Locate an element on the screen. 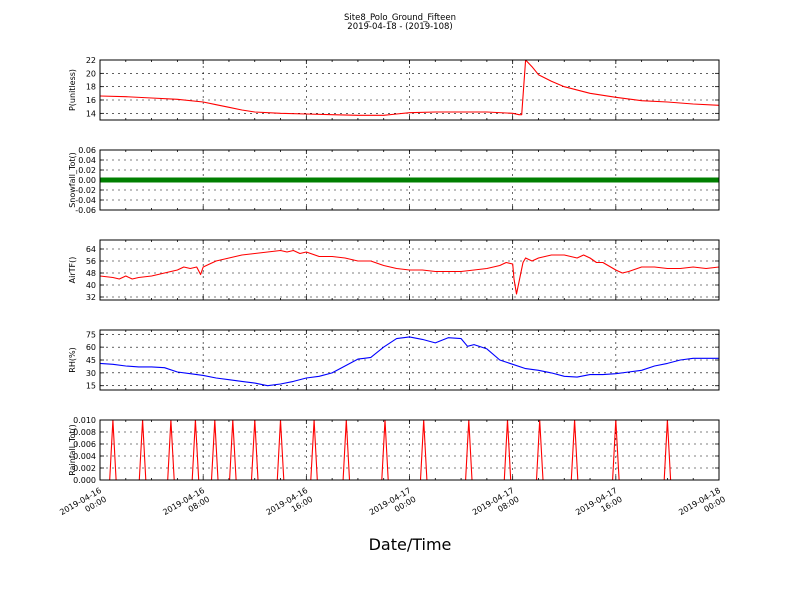  rh-y-tick-label: 45 is located at coordinates (91, 360).